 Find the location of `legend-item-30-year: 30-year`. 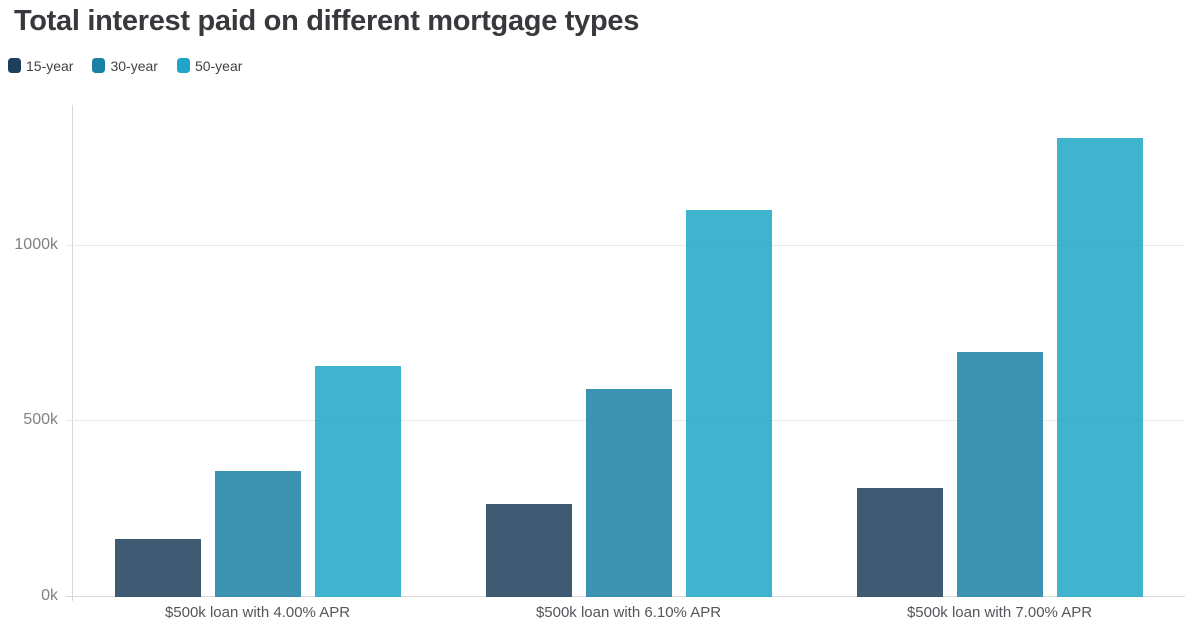

legend-item-30-year: 30-year is located at coordinates (125, 65).